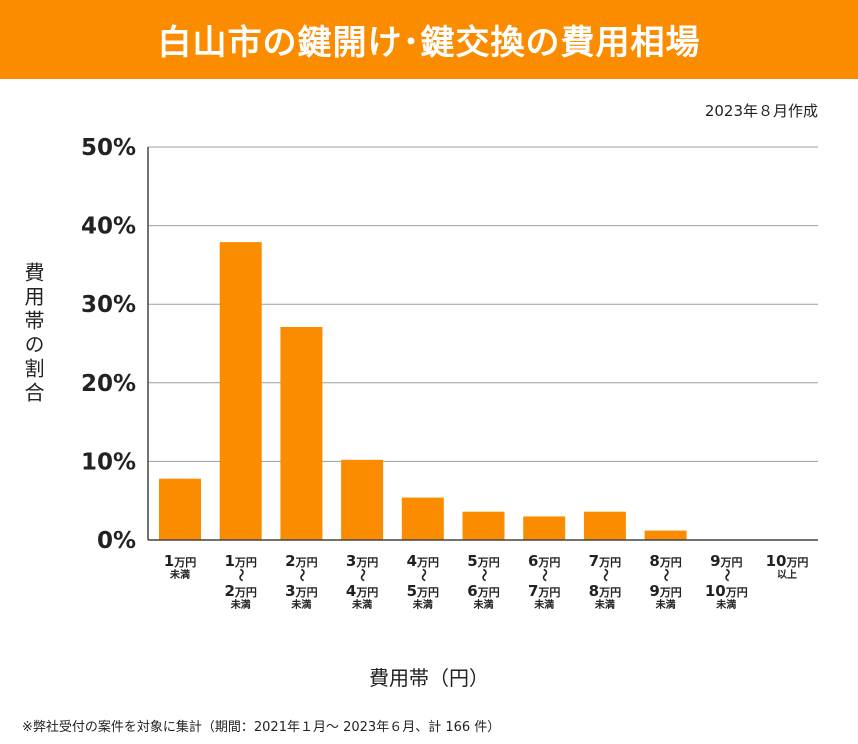 The image size is (858, 744). I want to click on y-tick-label: 50%, so click(108, 148).